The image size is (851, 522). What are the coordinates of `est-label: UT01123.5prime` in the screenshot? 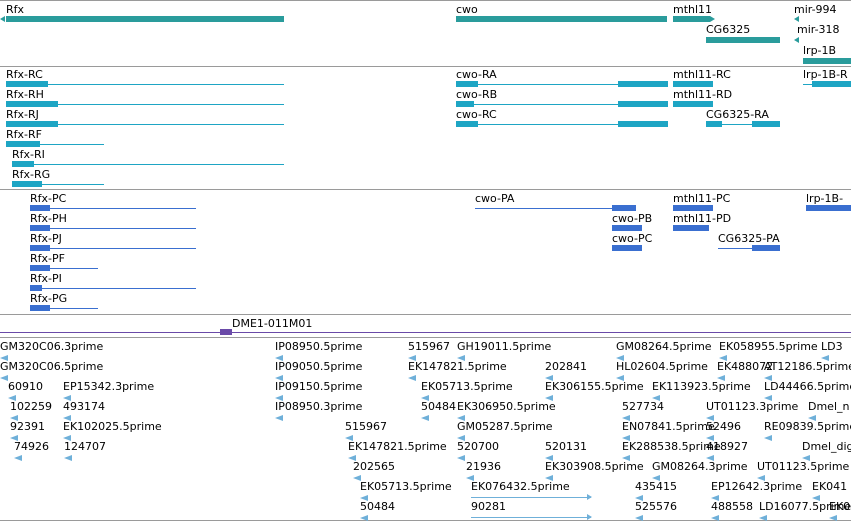 It's located at (803, 466).